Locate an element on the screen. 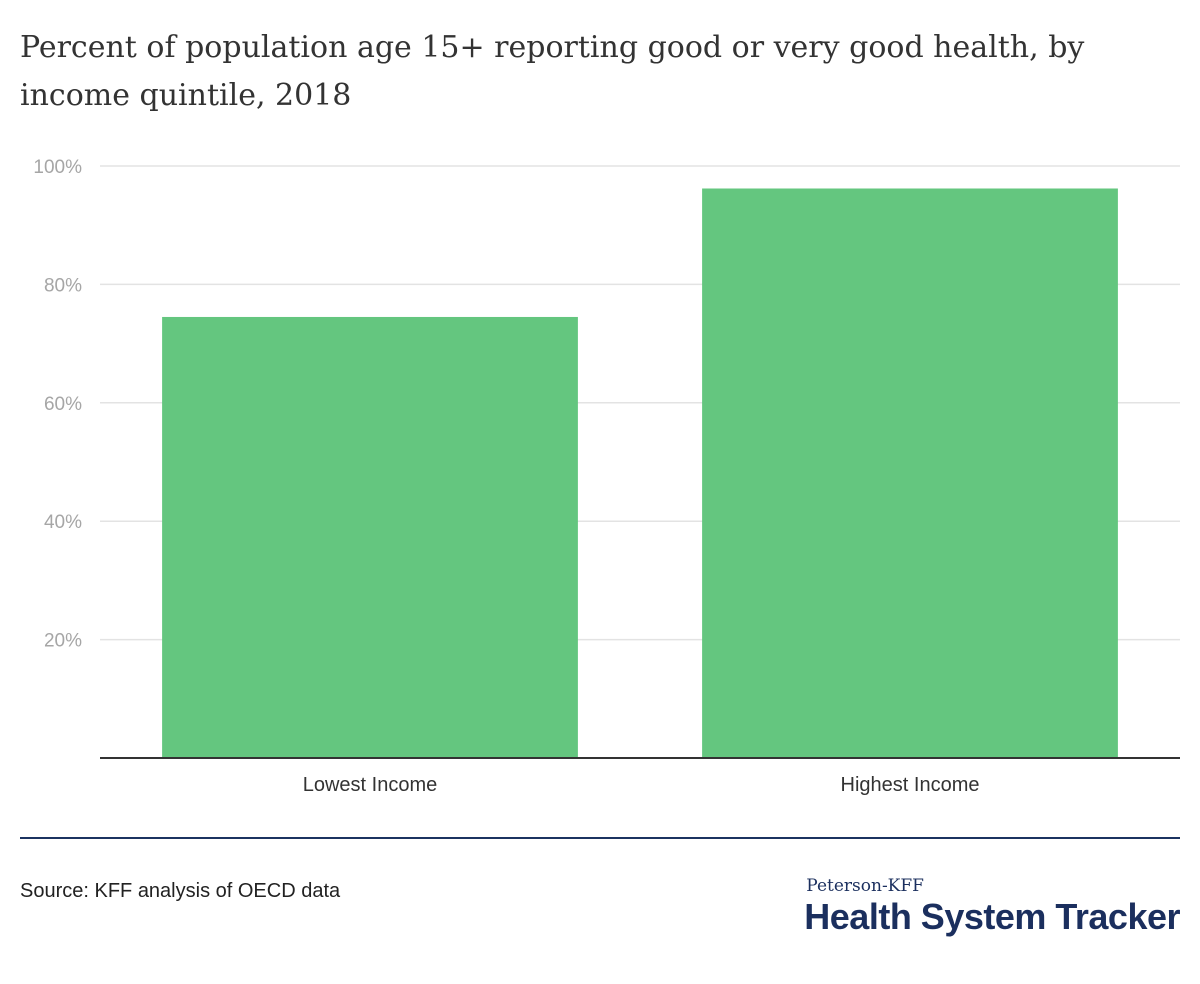 This screenshot has height=984, width=1200. tracker-logo: Peterson-KFF Health System Tracker is located at coordinates (992, 907).